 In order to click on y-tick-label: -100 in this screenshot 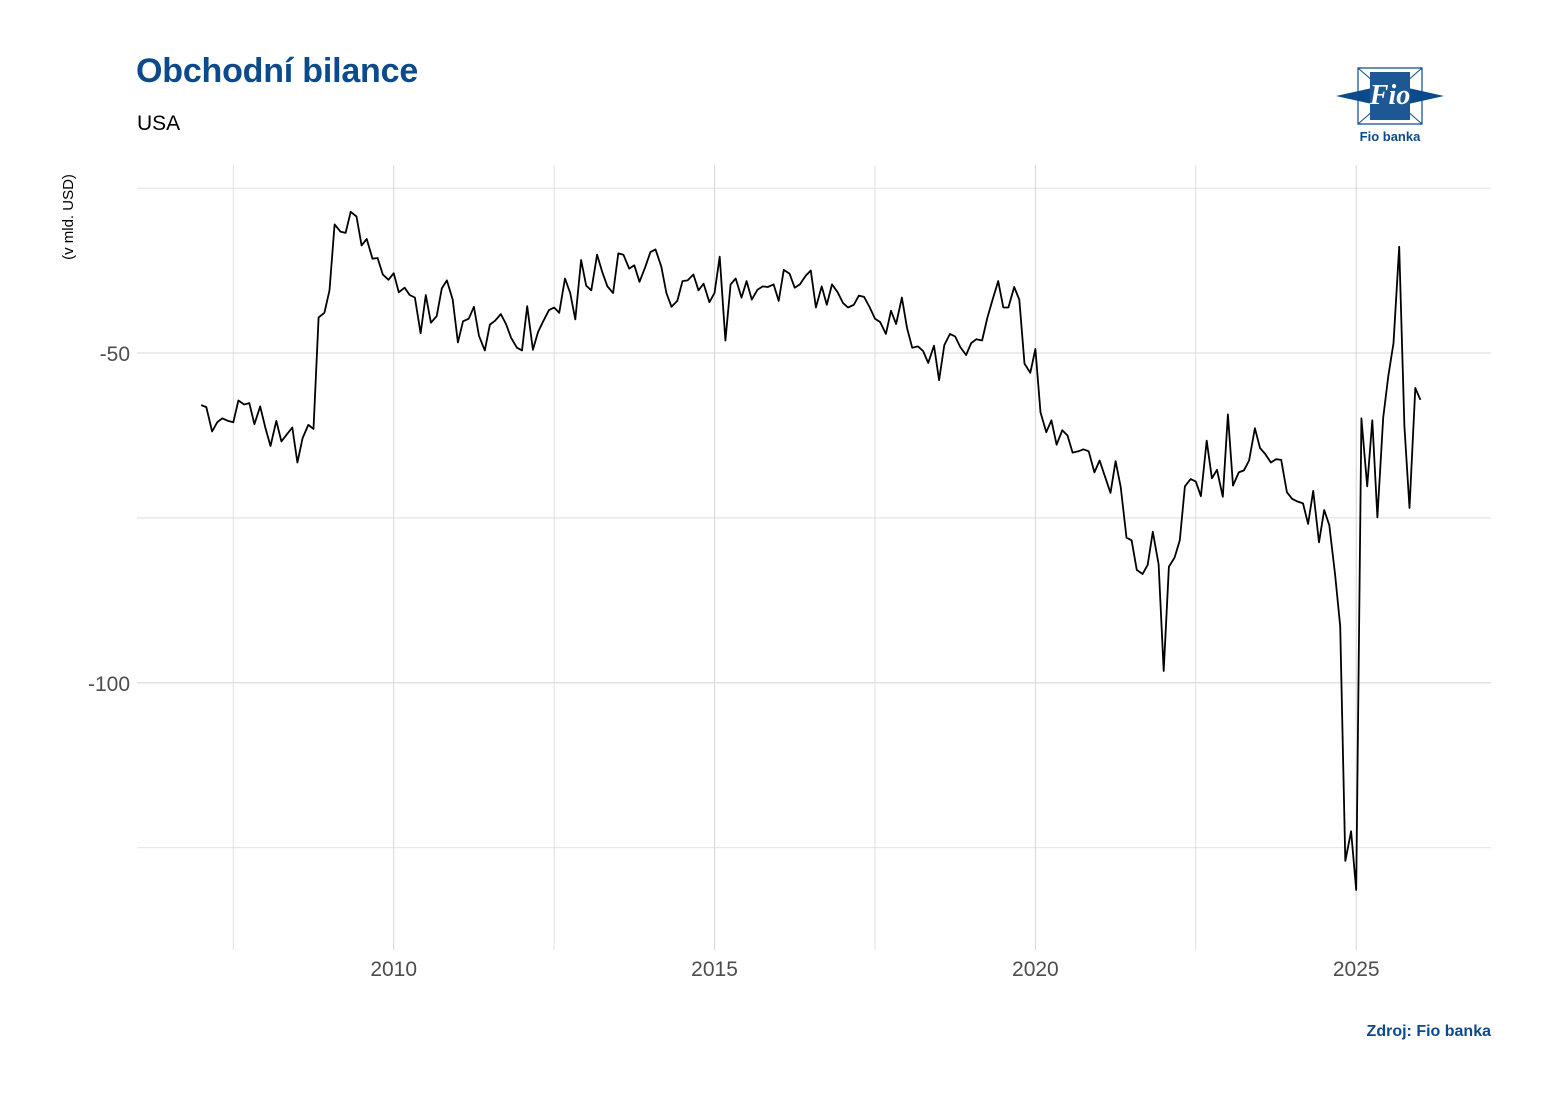, I will do `click(109, 684)`.